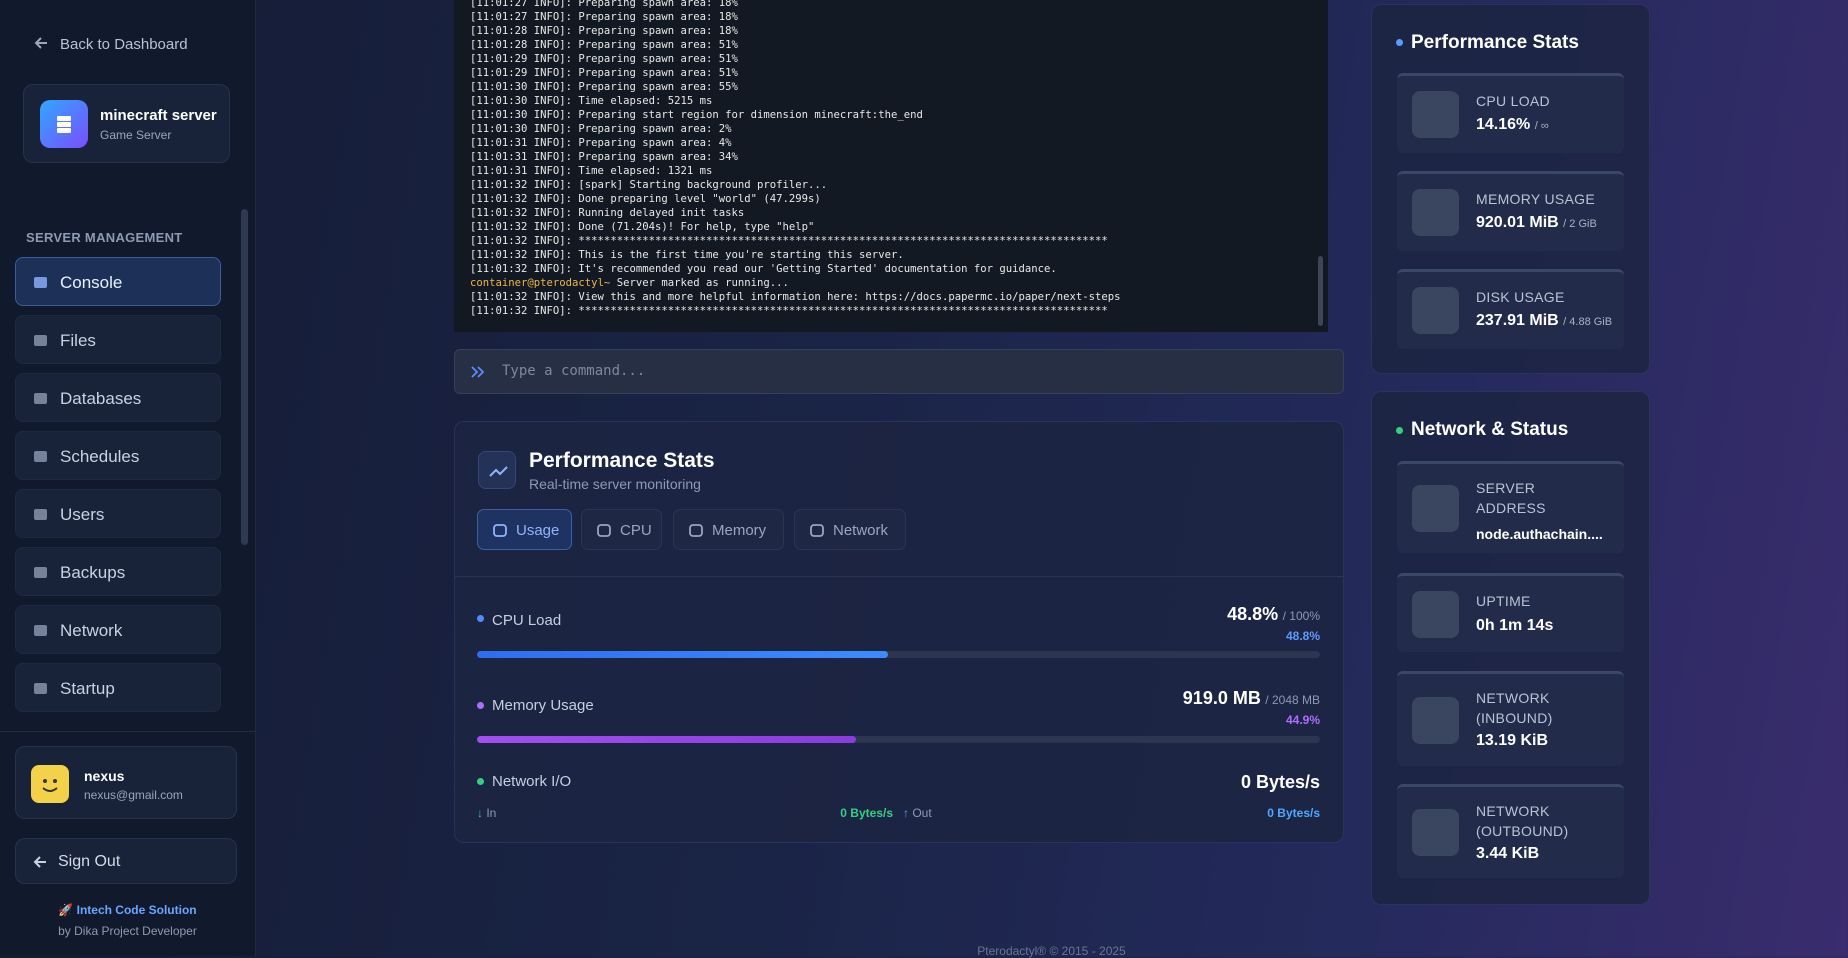 Image resolution: width=1848 pixels, height=958 pixels. Describe the element at coordinates (1280, 782) in the screenshot. I see `network-value: 0 Bytes/s` at that location.